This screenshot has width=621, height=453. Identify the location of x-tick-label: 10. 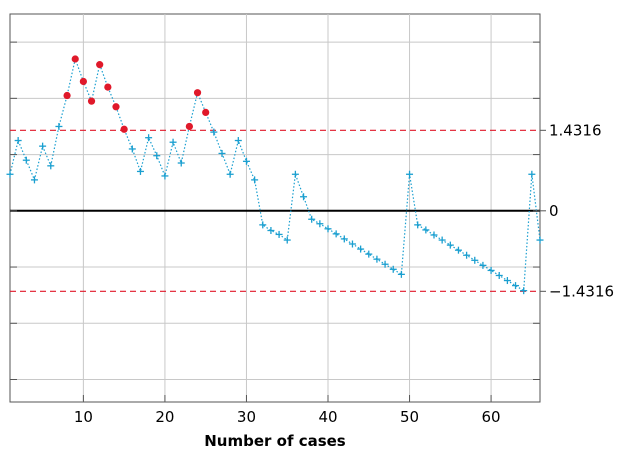
(83, 417).